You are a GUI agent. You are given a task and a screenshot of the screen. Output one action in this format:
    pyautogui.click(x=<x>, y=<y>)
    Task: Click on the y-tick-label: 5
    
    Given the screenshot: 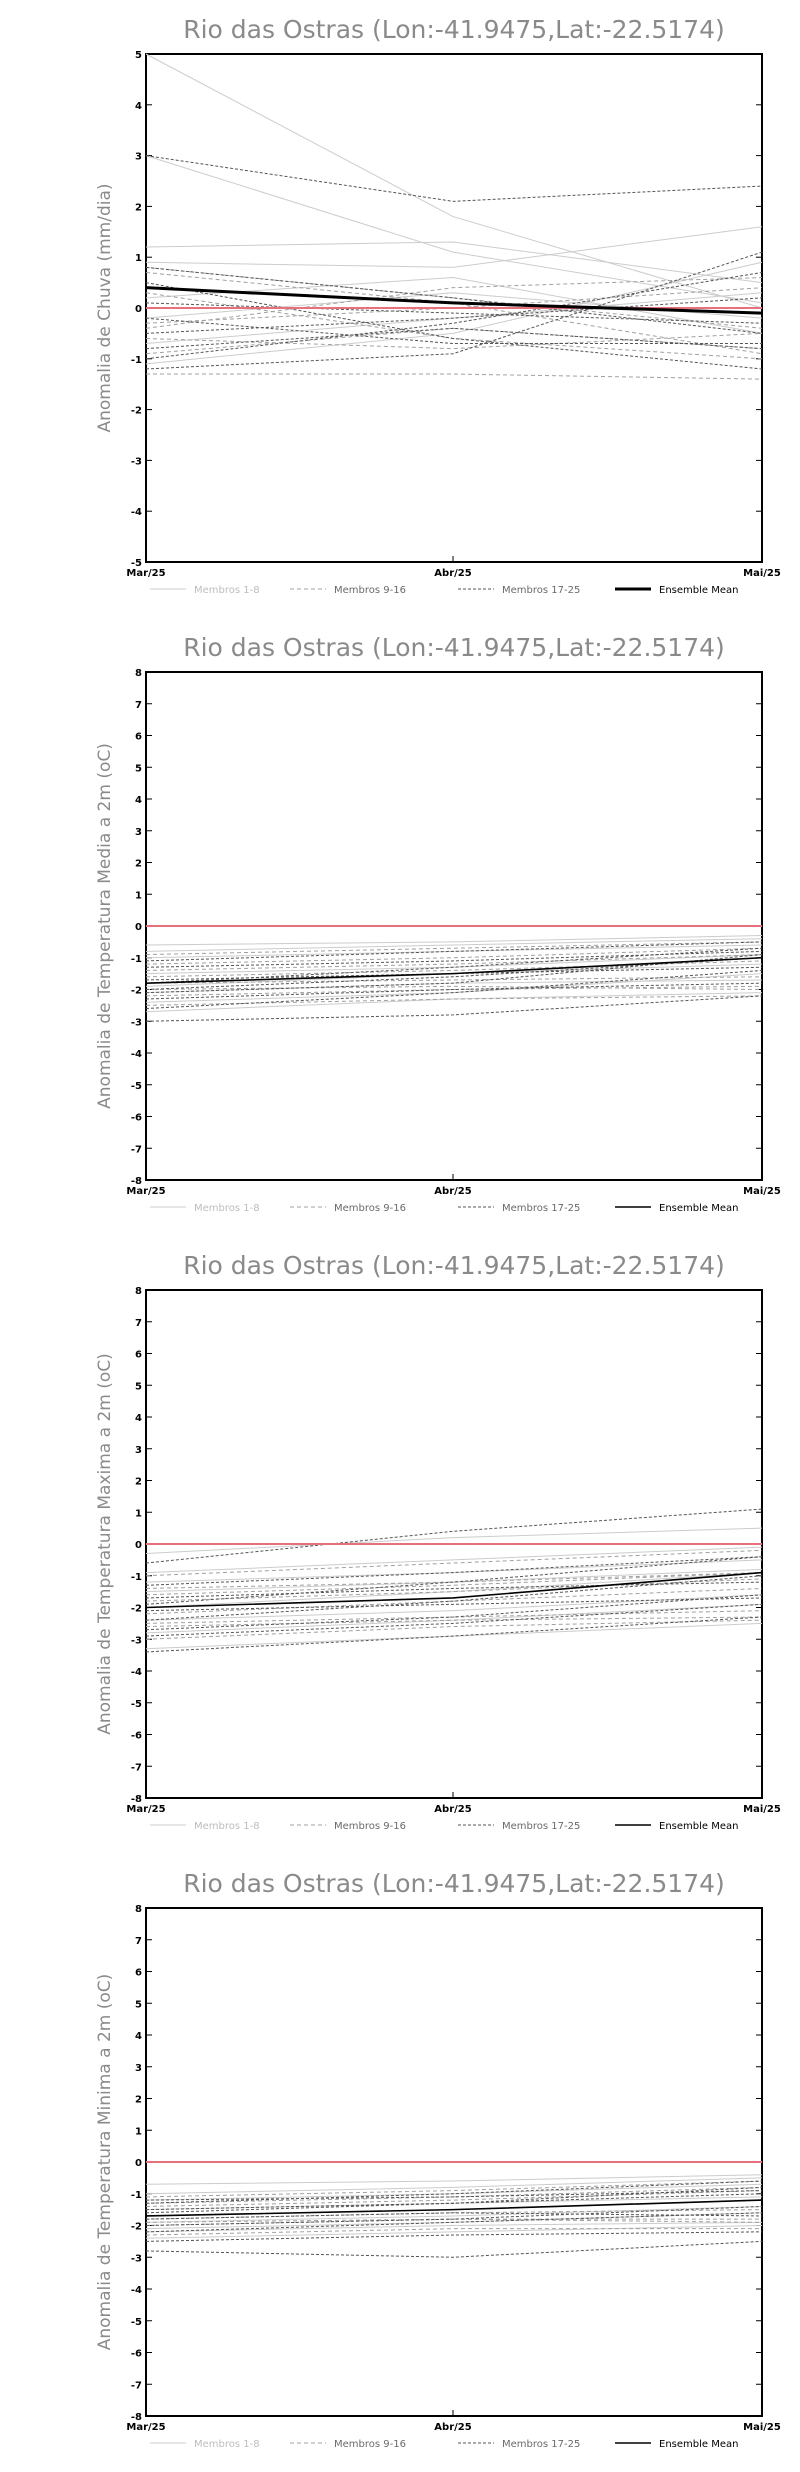 What is the action you would take?
    pyautogui.click(x=138, y=1386)
    